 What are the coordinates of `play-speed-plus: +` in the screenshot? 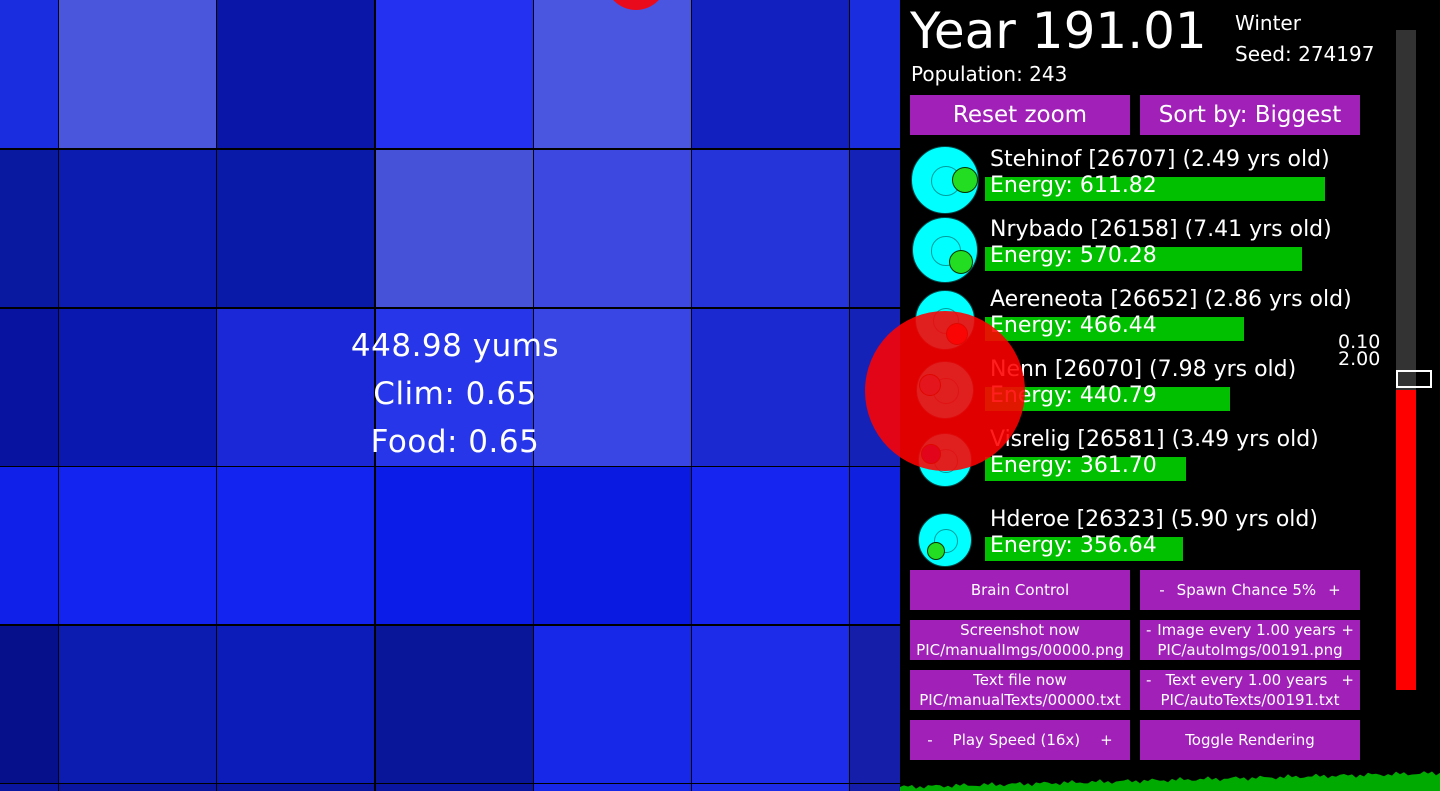 It's located at (1106, 740).